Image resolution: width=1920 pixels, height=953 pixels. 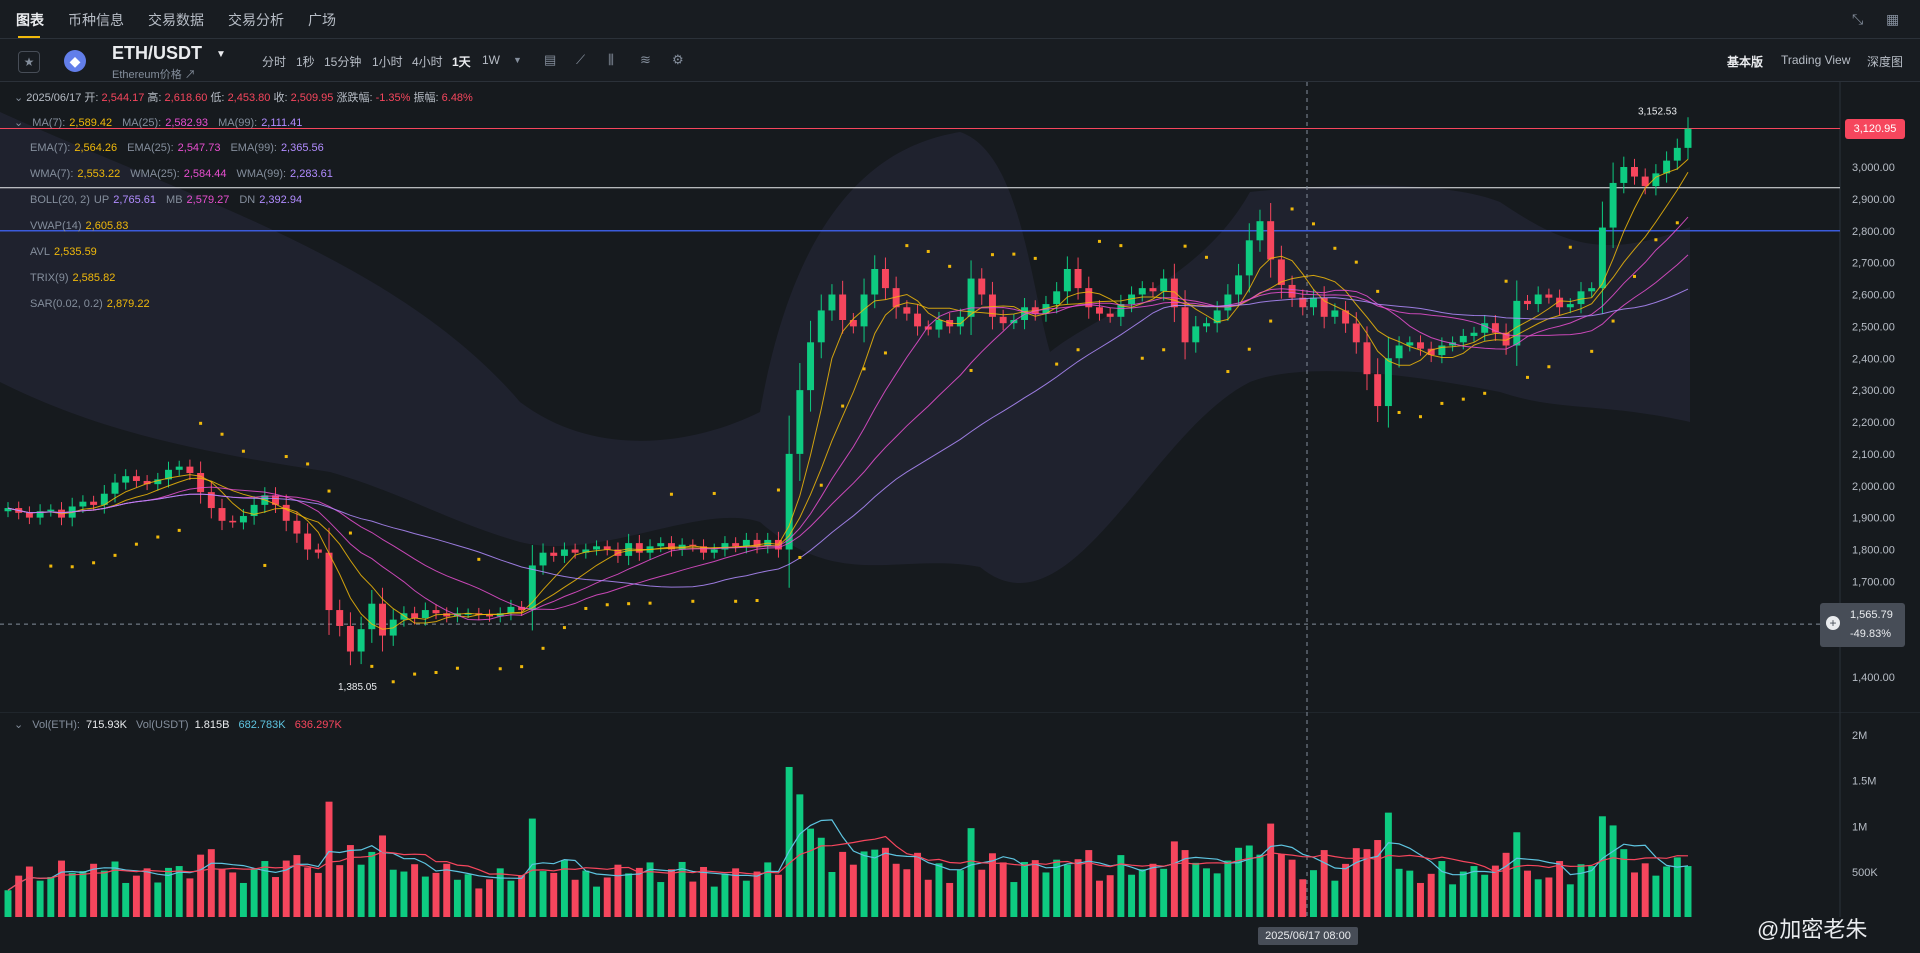 I want to click on indicator-sar-value-0: 2,879.22, so click(x=128, y=304).